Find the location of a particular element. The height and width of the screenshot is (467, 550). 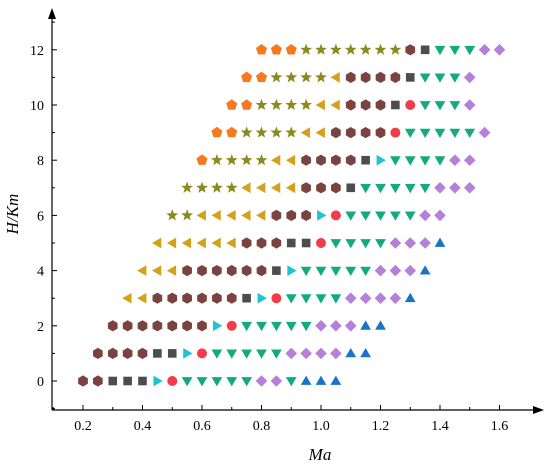

x-tick-label: 0.4 is located at coordinates (143, 426).